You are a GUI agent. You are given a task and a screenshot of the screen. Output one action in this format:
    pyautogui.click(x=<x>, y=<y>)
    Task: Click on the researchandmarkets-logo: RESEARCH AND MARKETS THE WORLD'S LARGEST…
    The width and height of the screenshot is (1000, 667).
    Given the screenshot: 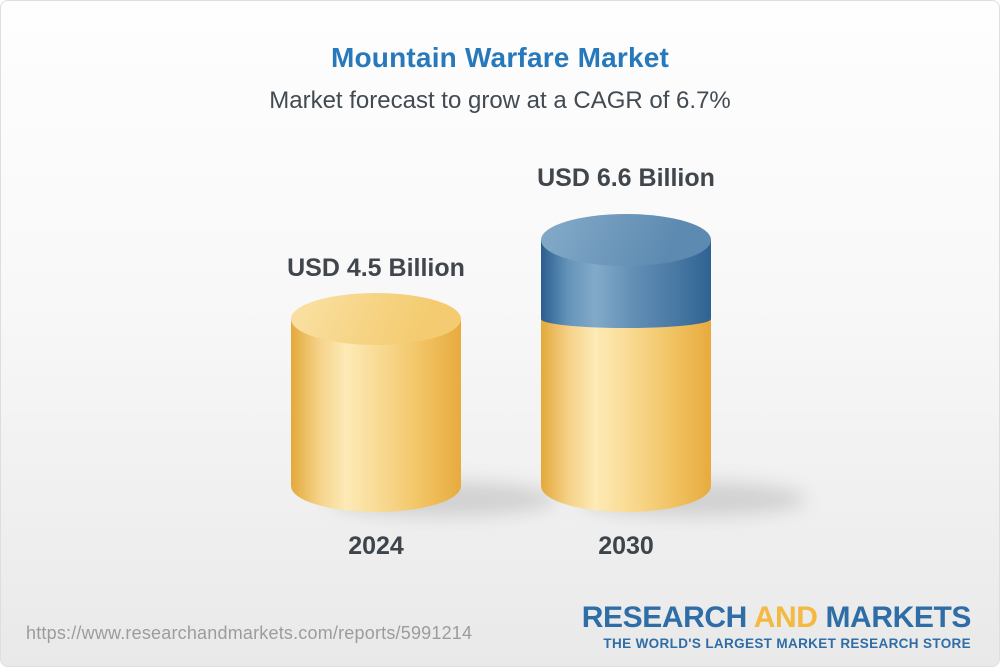 What is the action you would take?
    pyautogui.click(x=776, y=625)
    